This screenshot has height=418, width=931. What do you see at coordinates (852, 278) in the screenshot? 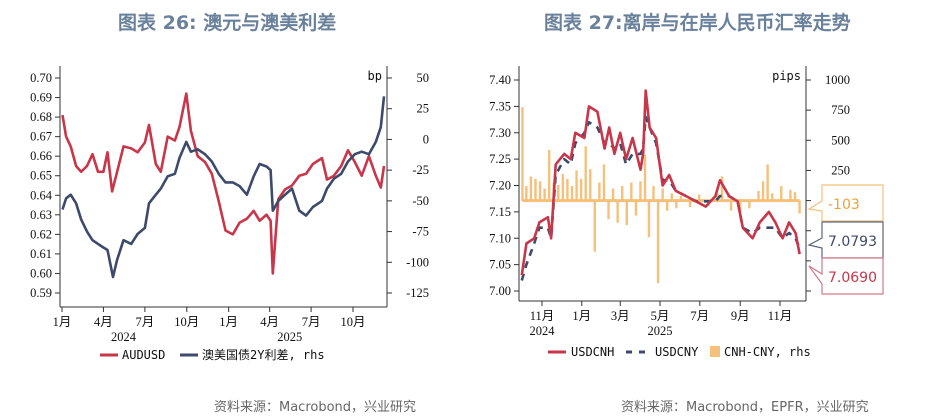
I see `last-value-label-usdcnh: 7.0690` at bounding box center [852, 278].